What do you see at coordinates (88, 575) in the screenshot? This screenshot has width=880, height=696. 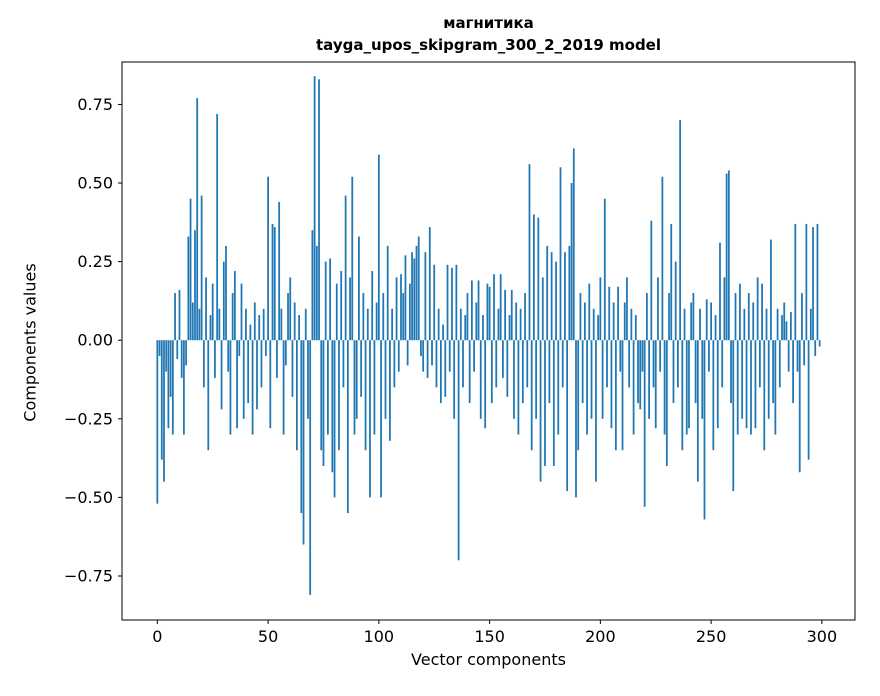 I see `y-tick-label: −0.75` at bounding box center [88, 575].